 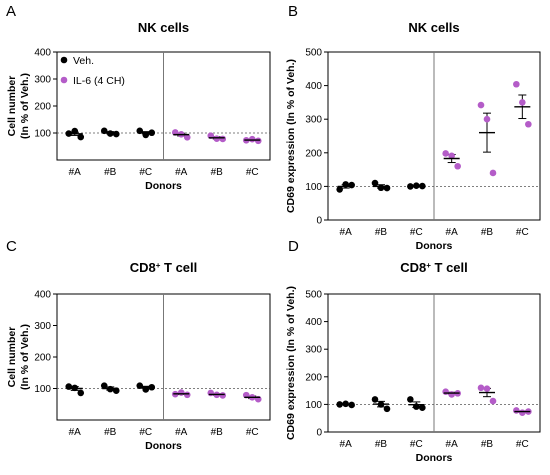 What do you see at coordinates (293, 11) in the screenshot?
I see `panel-letter: B` at bounding box center [293, 11].